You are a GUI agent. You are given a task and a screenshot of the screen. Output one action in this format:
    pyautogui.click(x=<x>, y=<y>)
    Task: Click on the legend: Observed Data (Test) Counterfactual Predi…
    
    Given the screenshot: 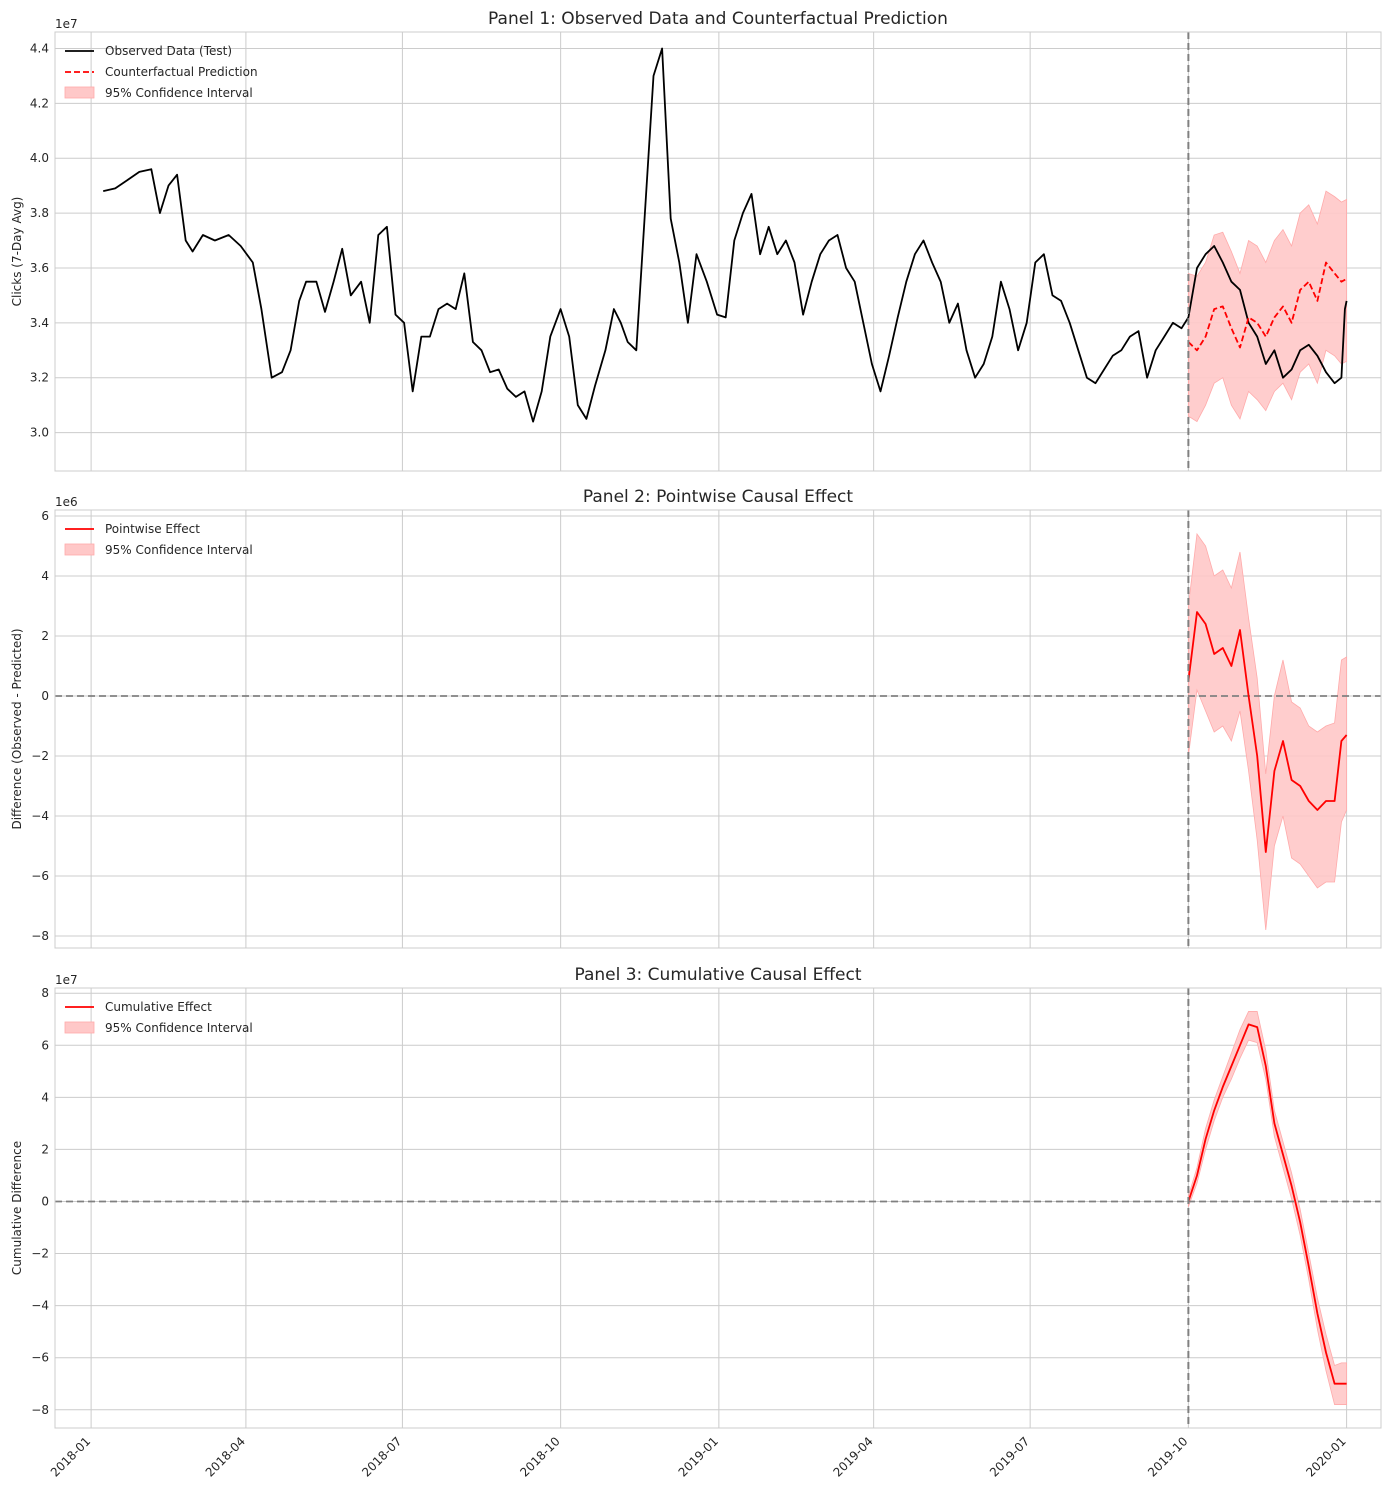 What is the action you would take?
    pyautogui.click(x=161, y=72)
    